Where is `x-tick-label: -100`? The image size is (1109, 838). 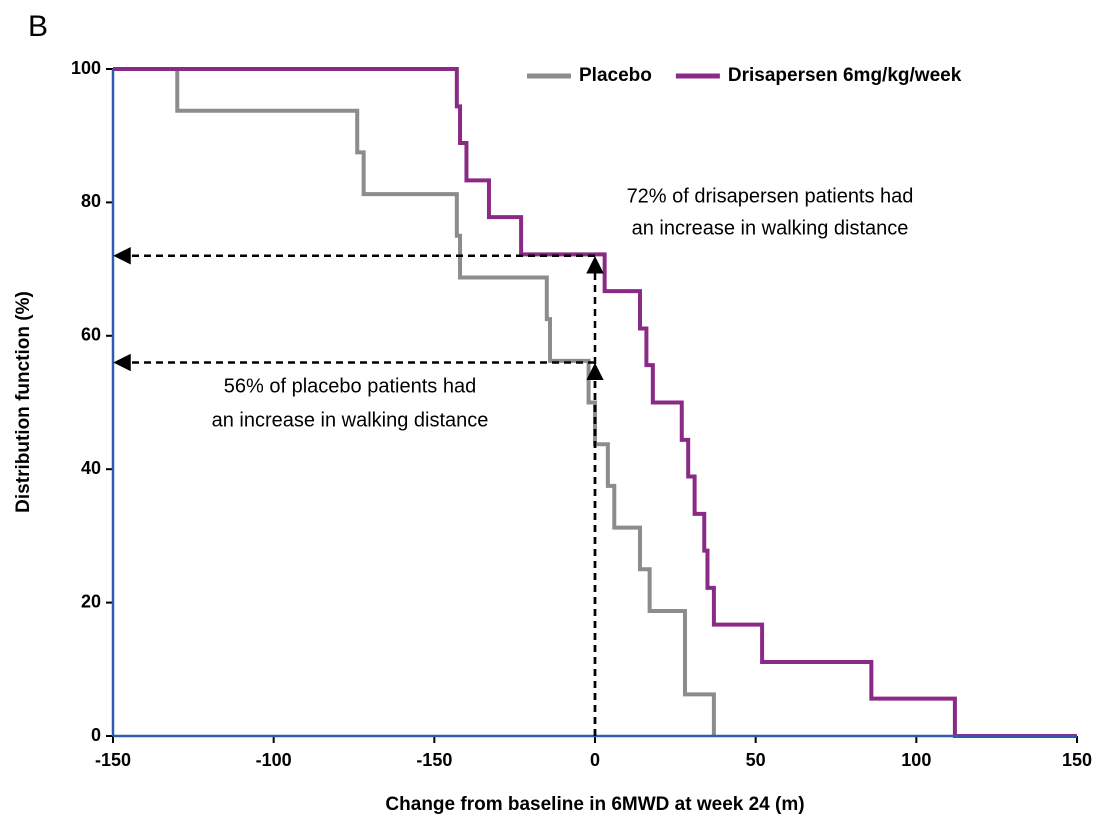 x-tick-label: -100 is located at coordinates (274, 760).